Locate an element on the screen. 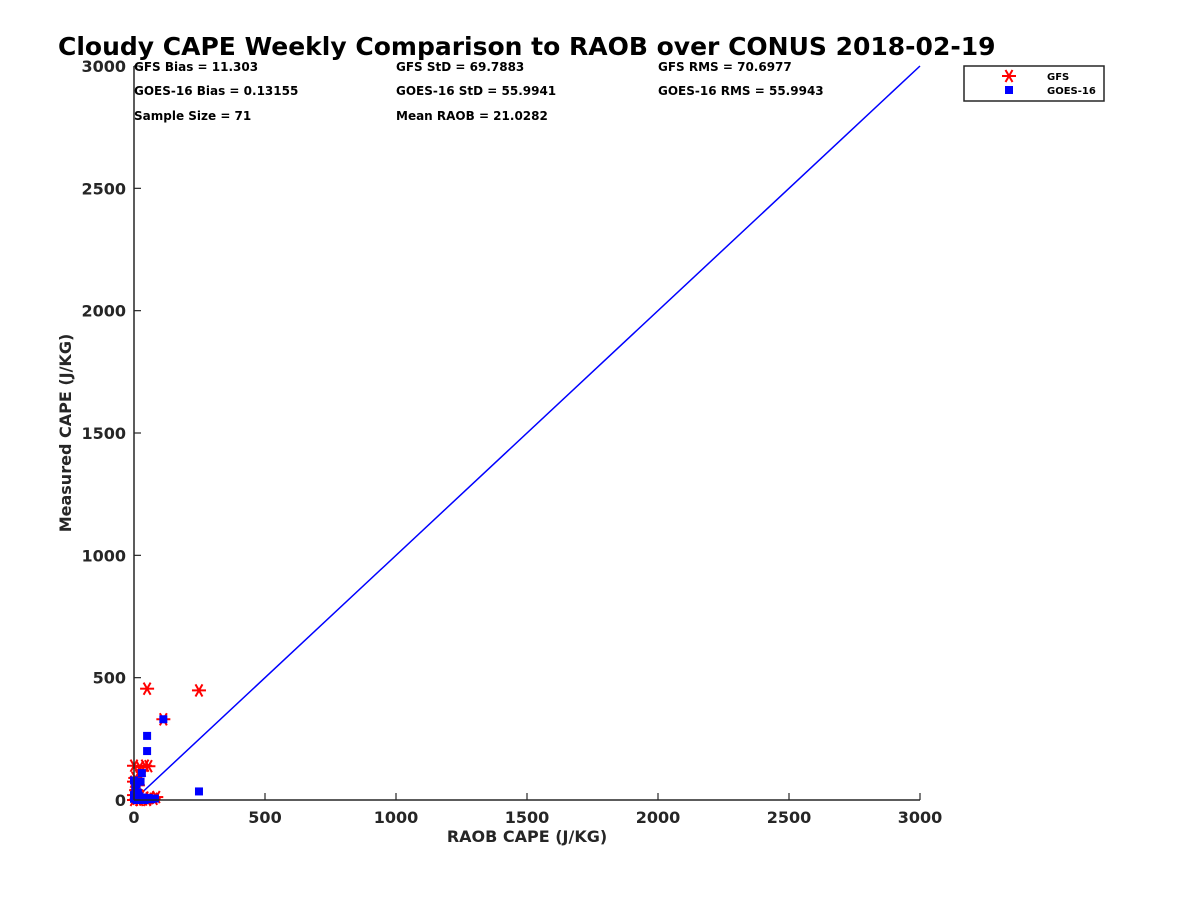 The height and width of the screenshot is (900, 1200). y-tick-label: 3000 is located at coordinates (103, 66).